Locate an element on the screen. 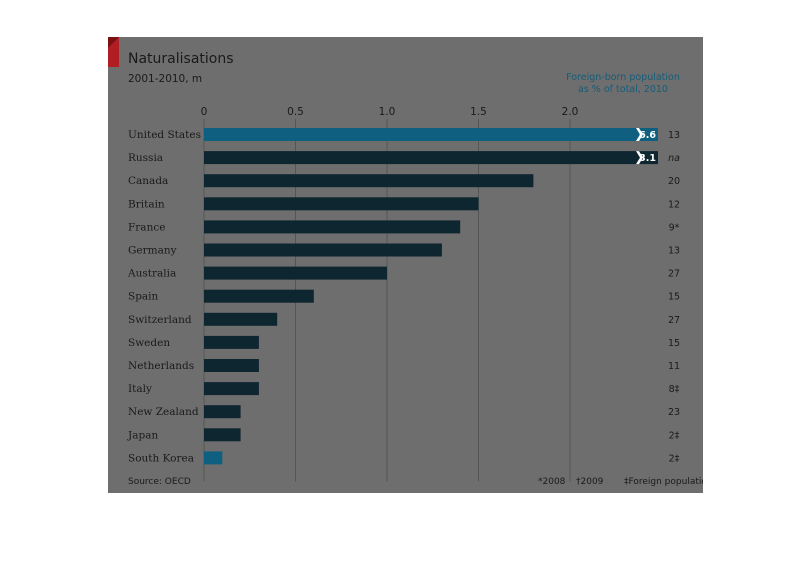  category-label: Netherlands is located at coordinates (161, 366).